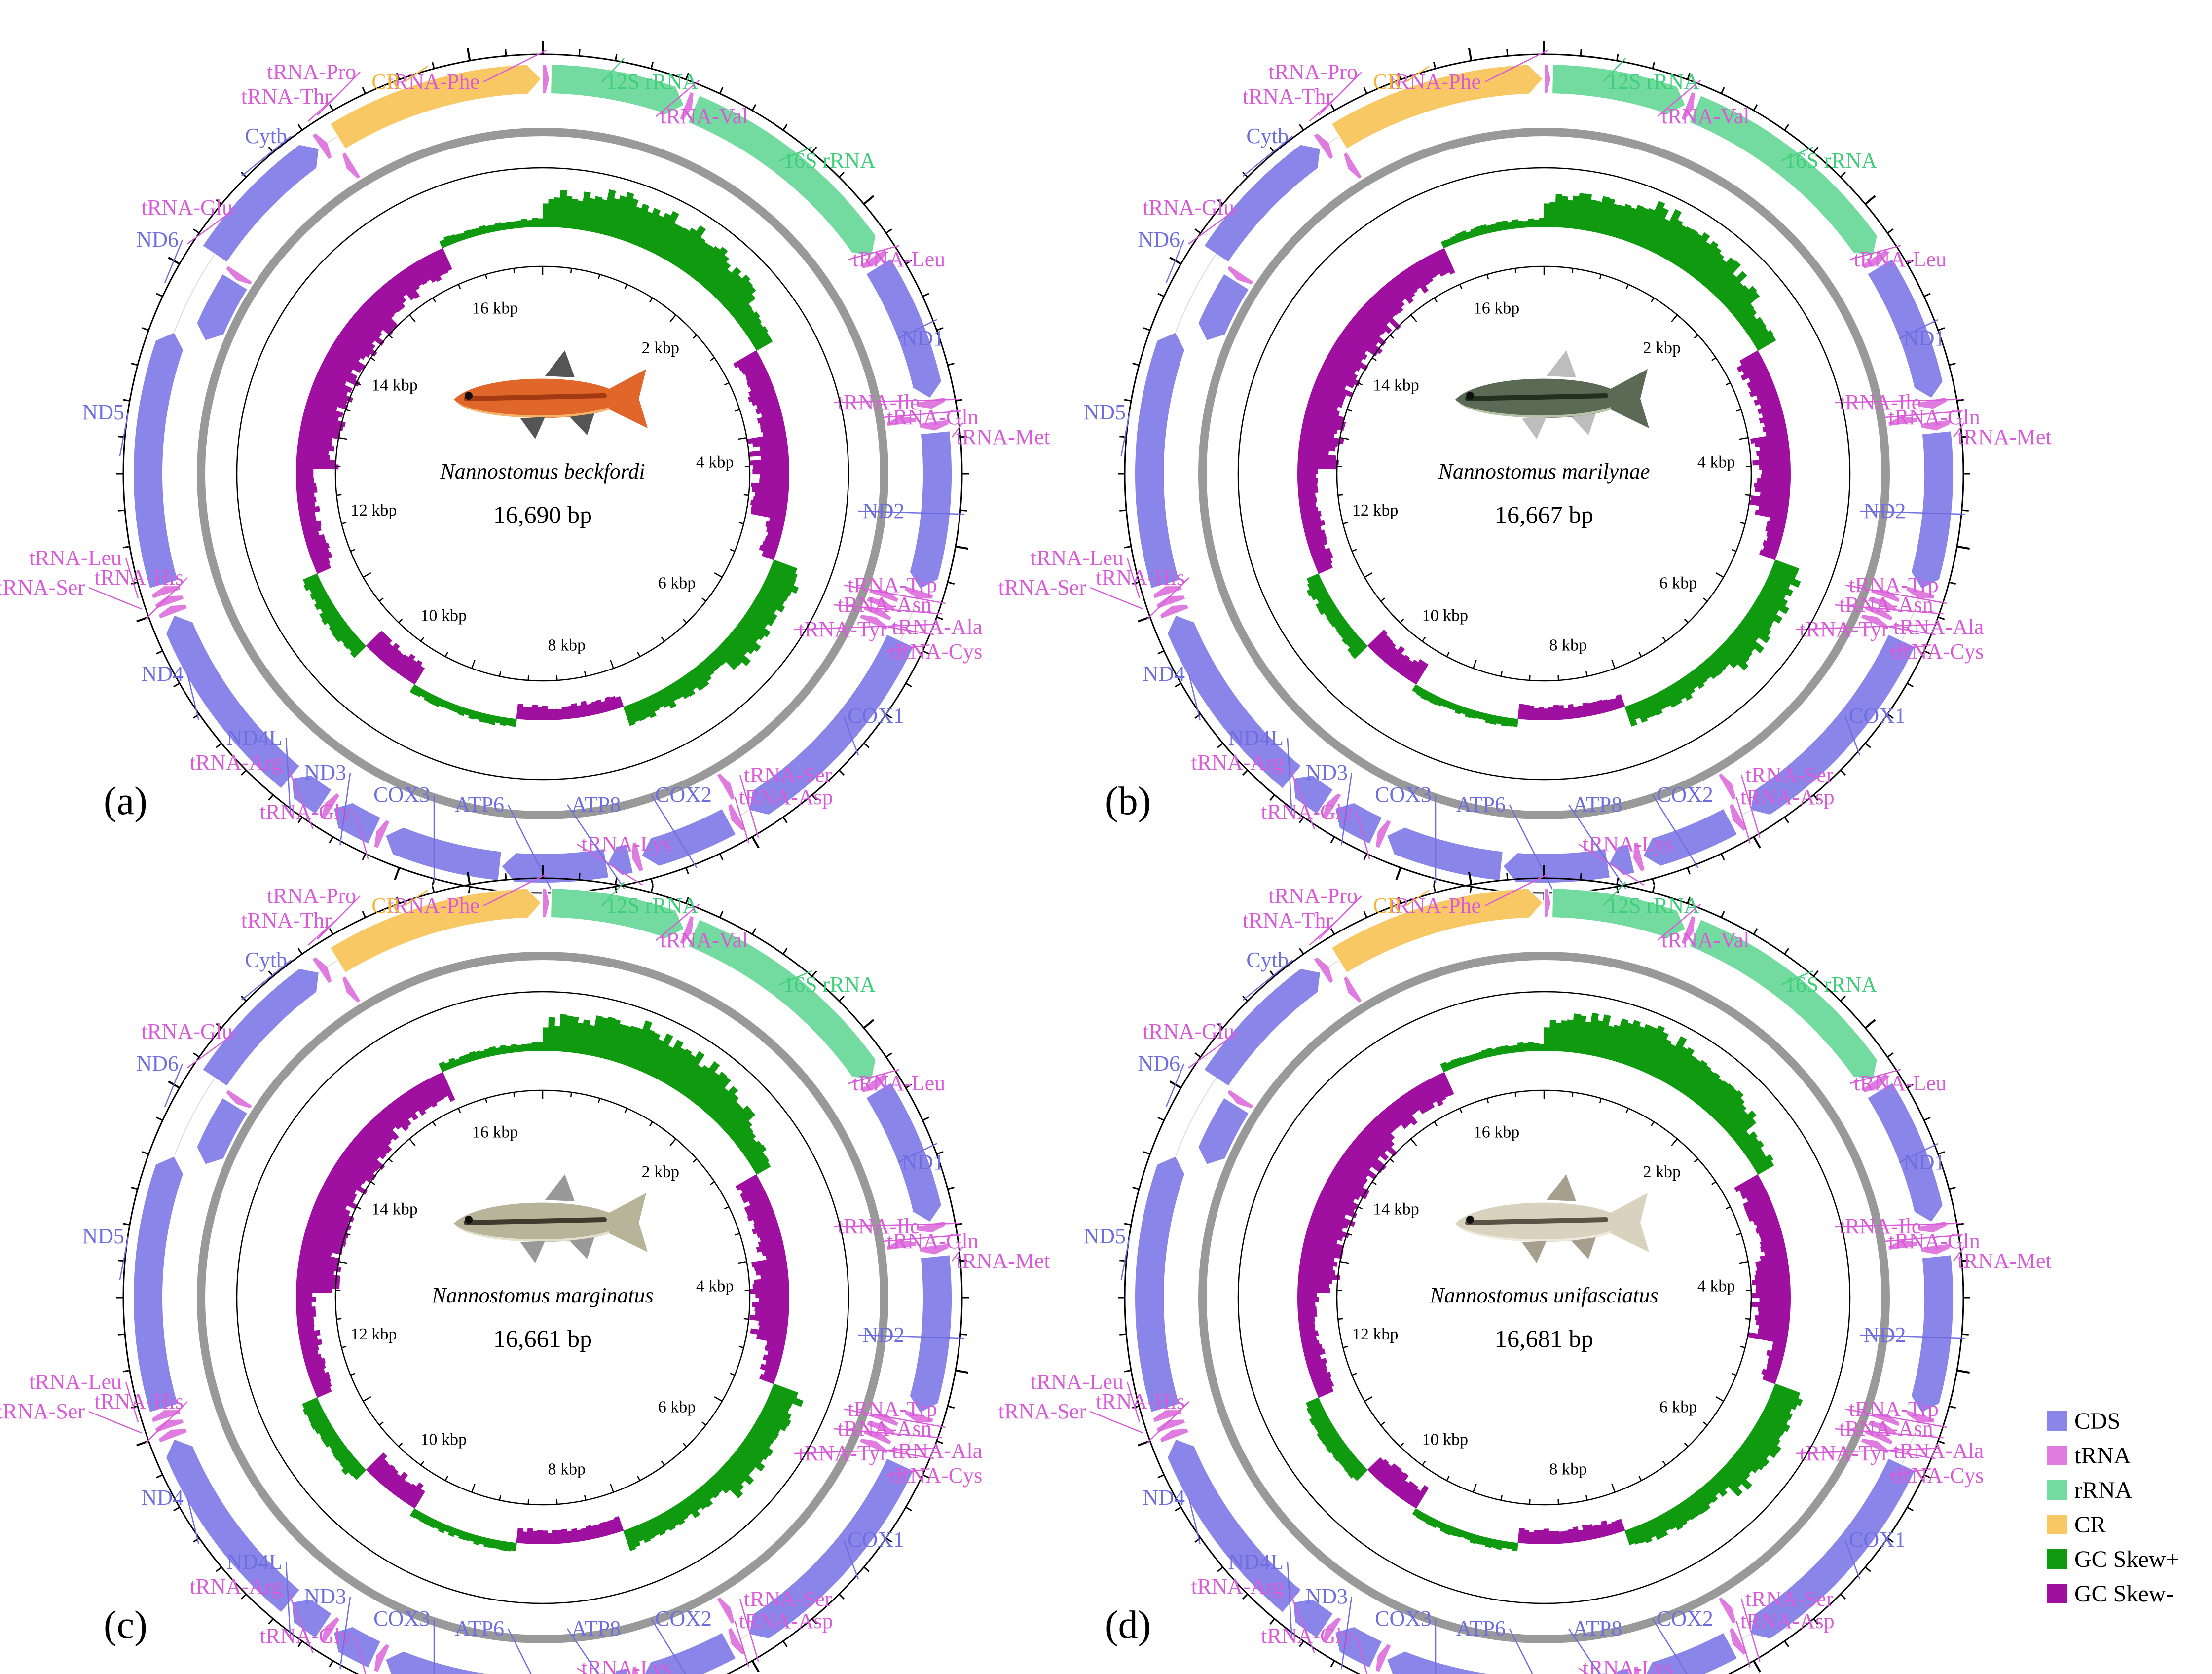  Describe the element at coordinates (325, 1596) in the screenshot. I see `gene-label: ND3` at that location.